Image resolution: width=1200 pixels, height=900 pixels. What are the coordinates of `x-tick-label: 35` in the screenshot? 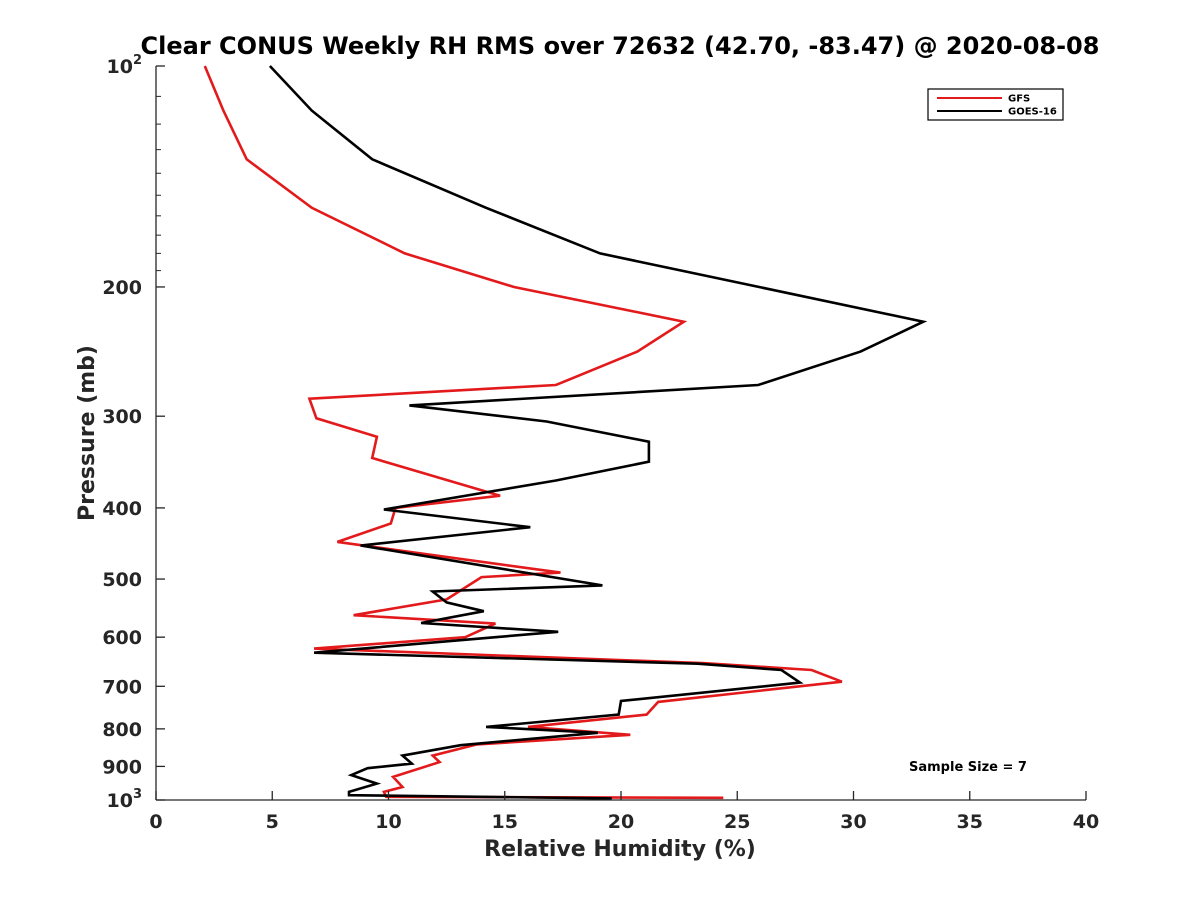 It's located at (970, 822).